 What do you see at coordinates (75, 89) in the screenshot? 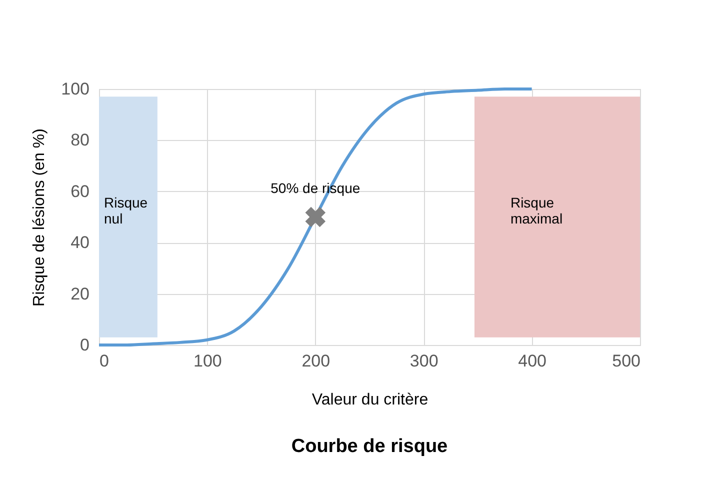
I see `y-tick-label: 100` at bounding box center [75, 89].